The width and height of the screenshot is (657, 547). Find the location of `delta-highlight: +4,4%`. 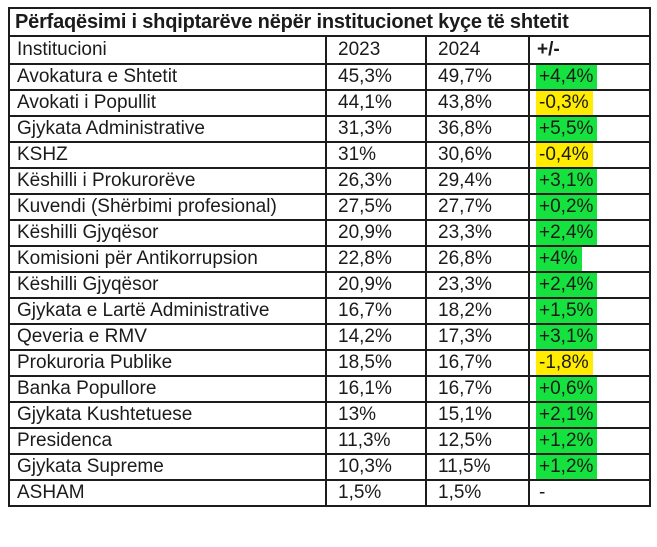

delta-highlight: +4,4% is located at coordinates (567, 77).